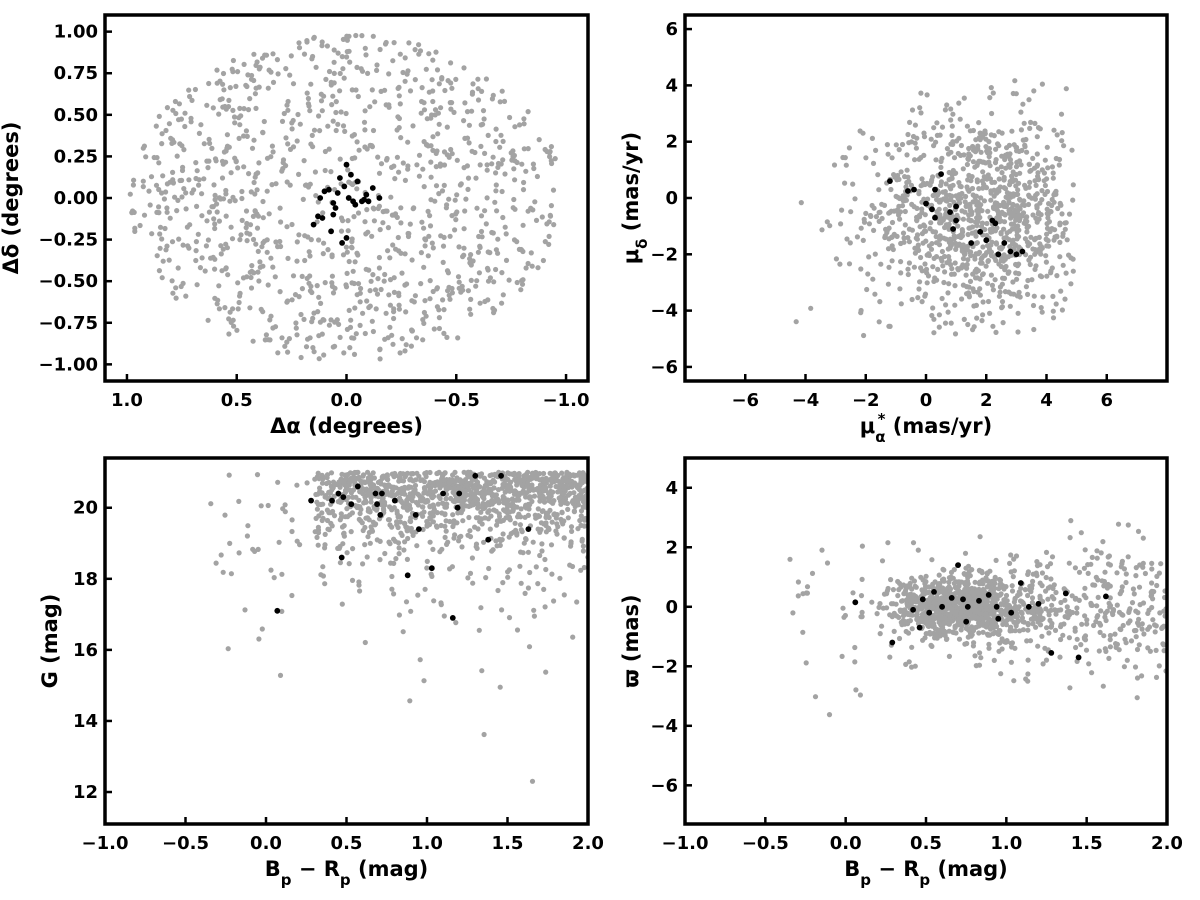 This screenshot has width=1200, height=900. I want to click on y-tick-label: 0.25, so click(76, 156).